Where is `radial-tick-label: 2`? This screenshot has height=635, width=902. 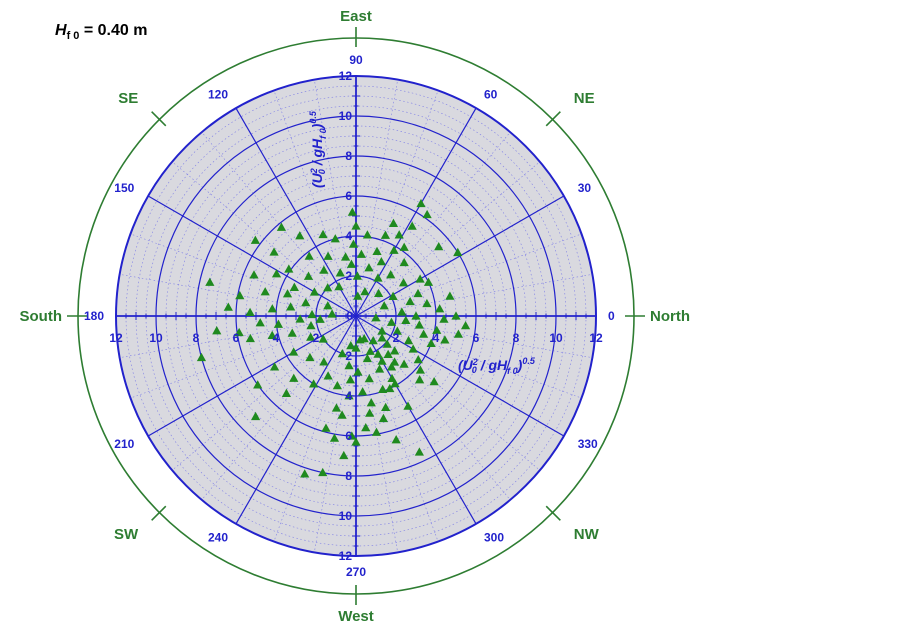 radial-tick-label: 2 is located at coordinates (348, 276).